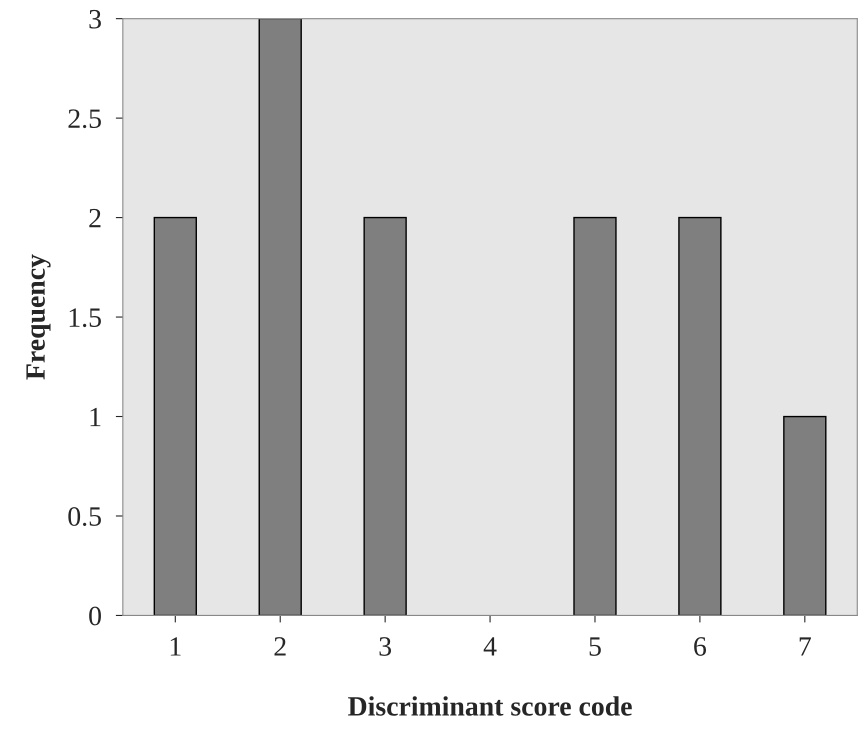  I want to click on y-axis-title: Frequency, so click(38, 317).